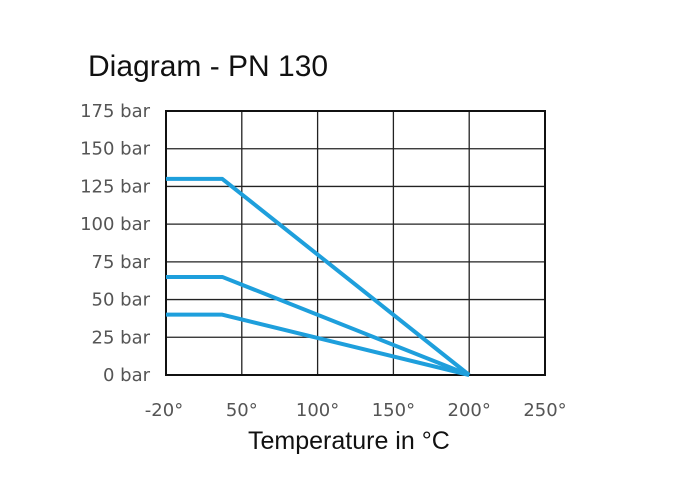  Describe the element at coordinates (121, 300) in the screenshot. I see `y-tick-label: 50 bar` at that location.